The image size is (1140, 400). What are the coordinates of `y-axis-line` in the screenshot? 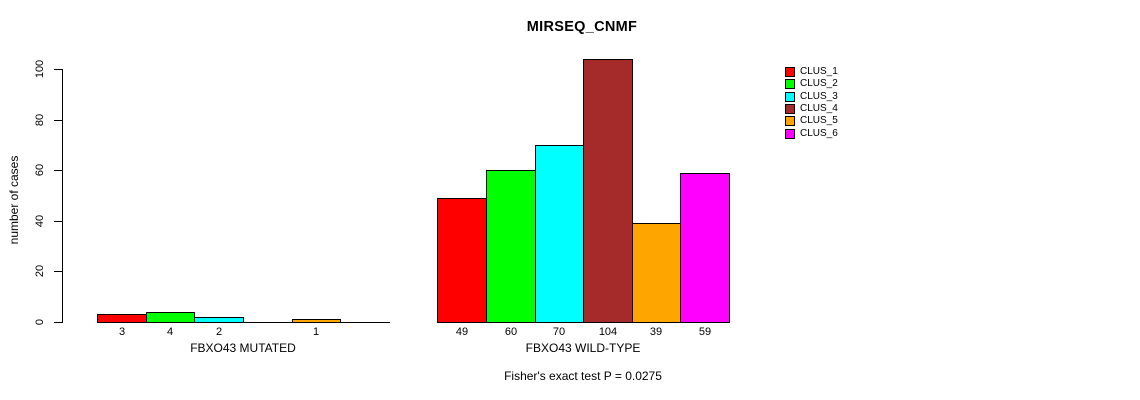 It's located at (62, 196).